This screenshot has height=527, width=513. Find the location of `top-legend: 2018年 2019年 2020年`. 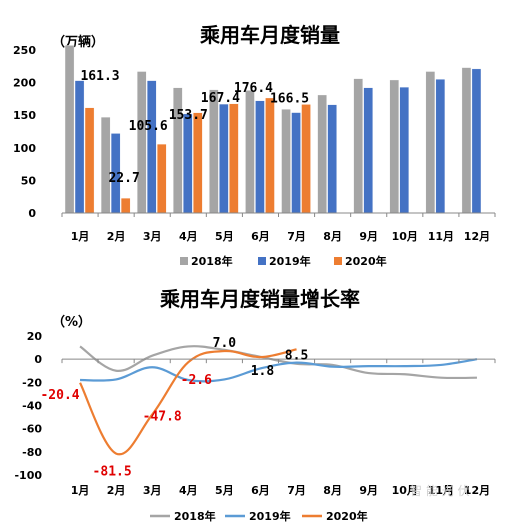

top-legend: 2018年 2019年 2020年 is located at coordinates (283, 261).